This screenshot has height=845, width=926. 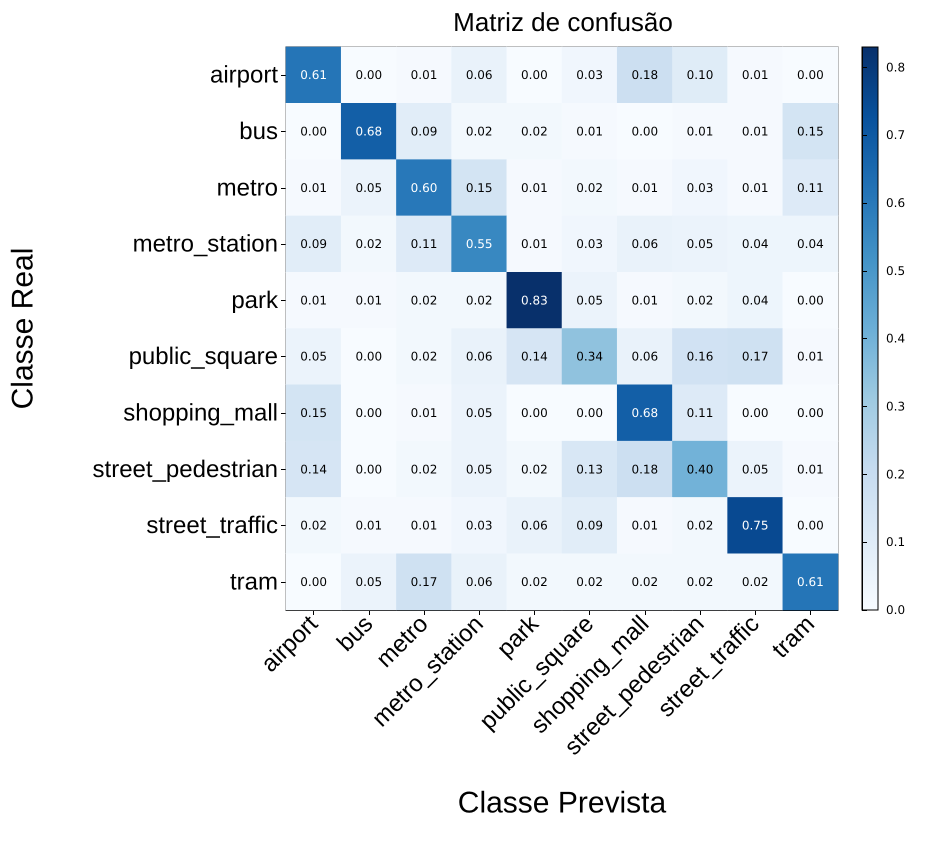 What do you see at coordinates (896, 542) in the screenshot?
I see `color-bar-label: 0.1` at bounding box center [896, 542].